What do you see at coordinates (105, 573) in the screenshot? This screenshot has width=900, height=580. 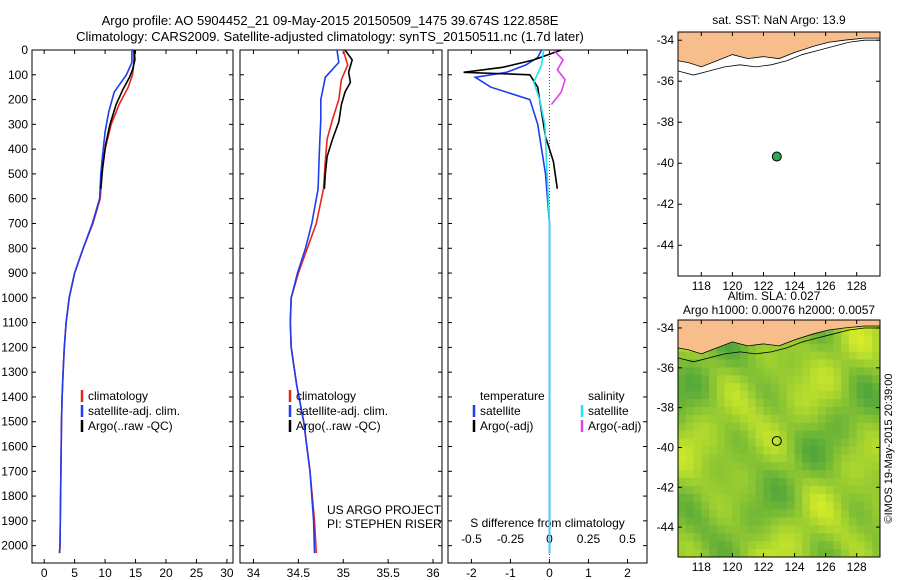 I see `x-tick-label: 10` at bounding box center [105, 573].